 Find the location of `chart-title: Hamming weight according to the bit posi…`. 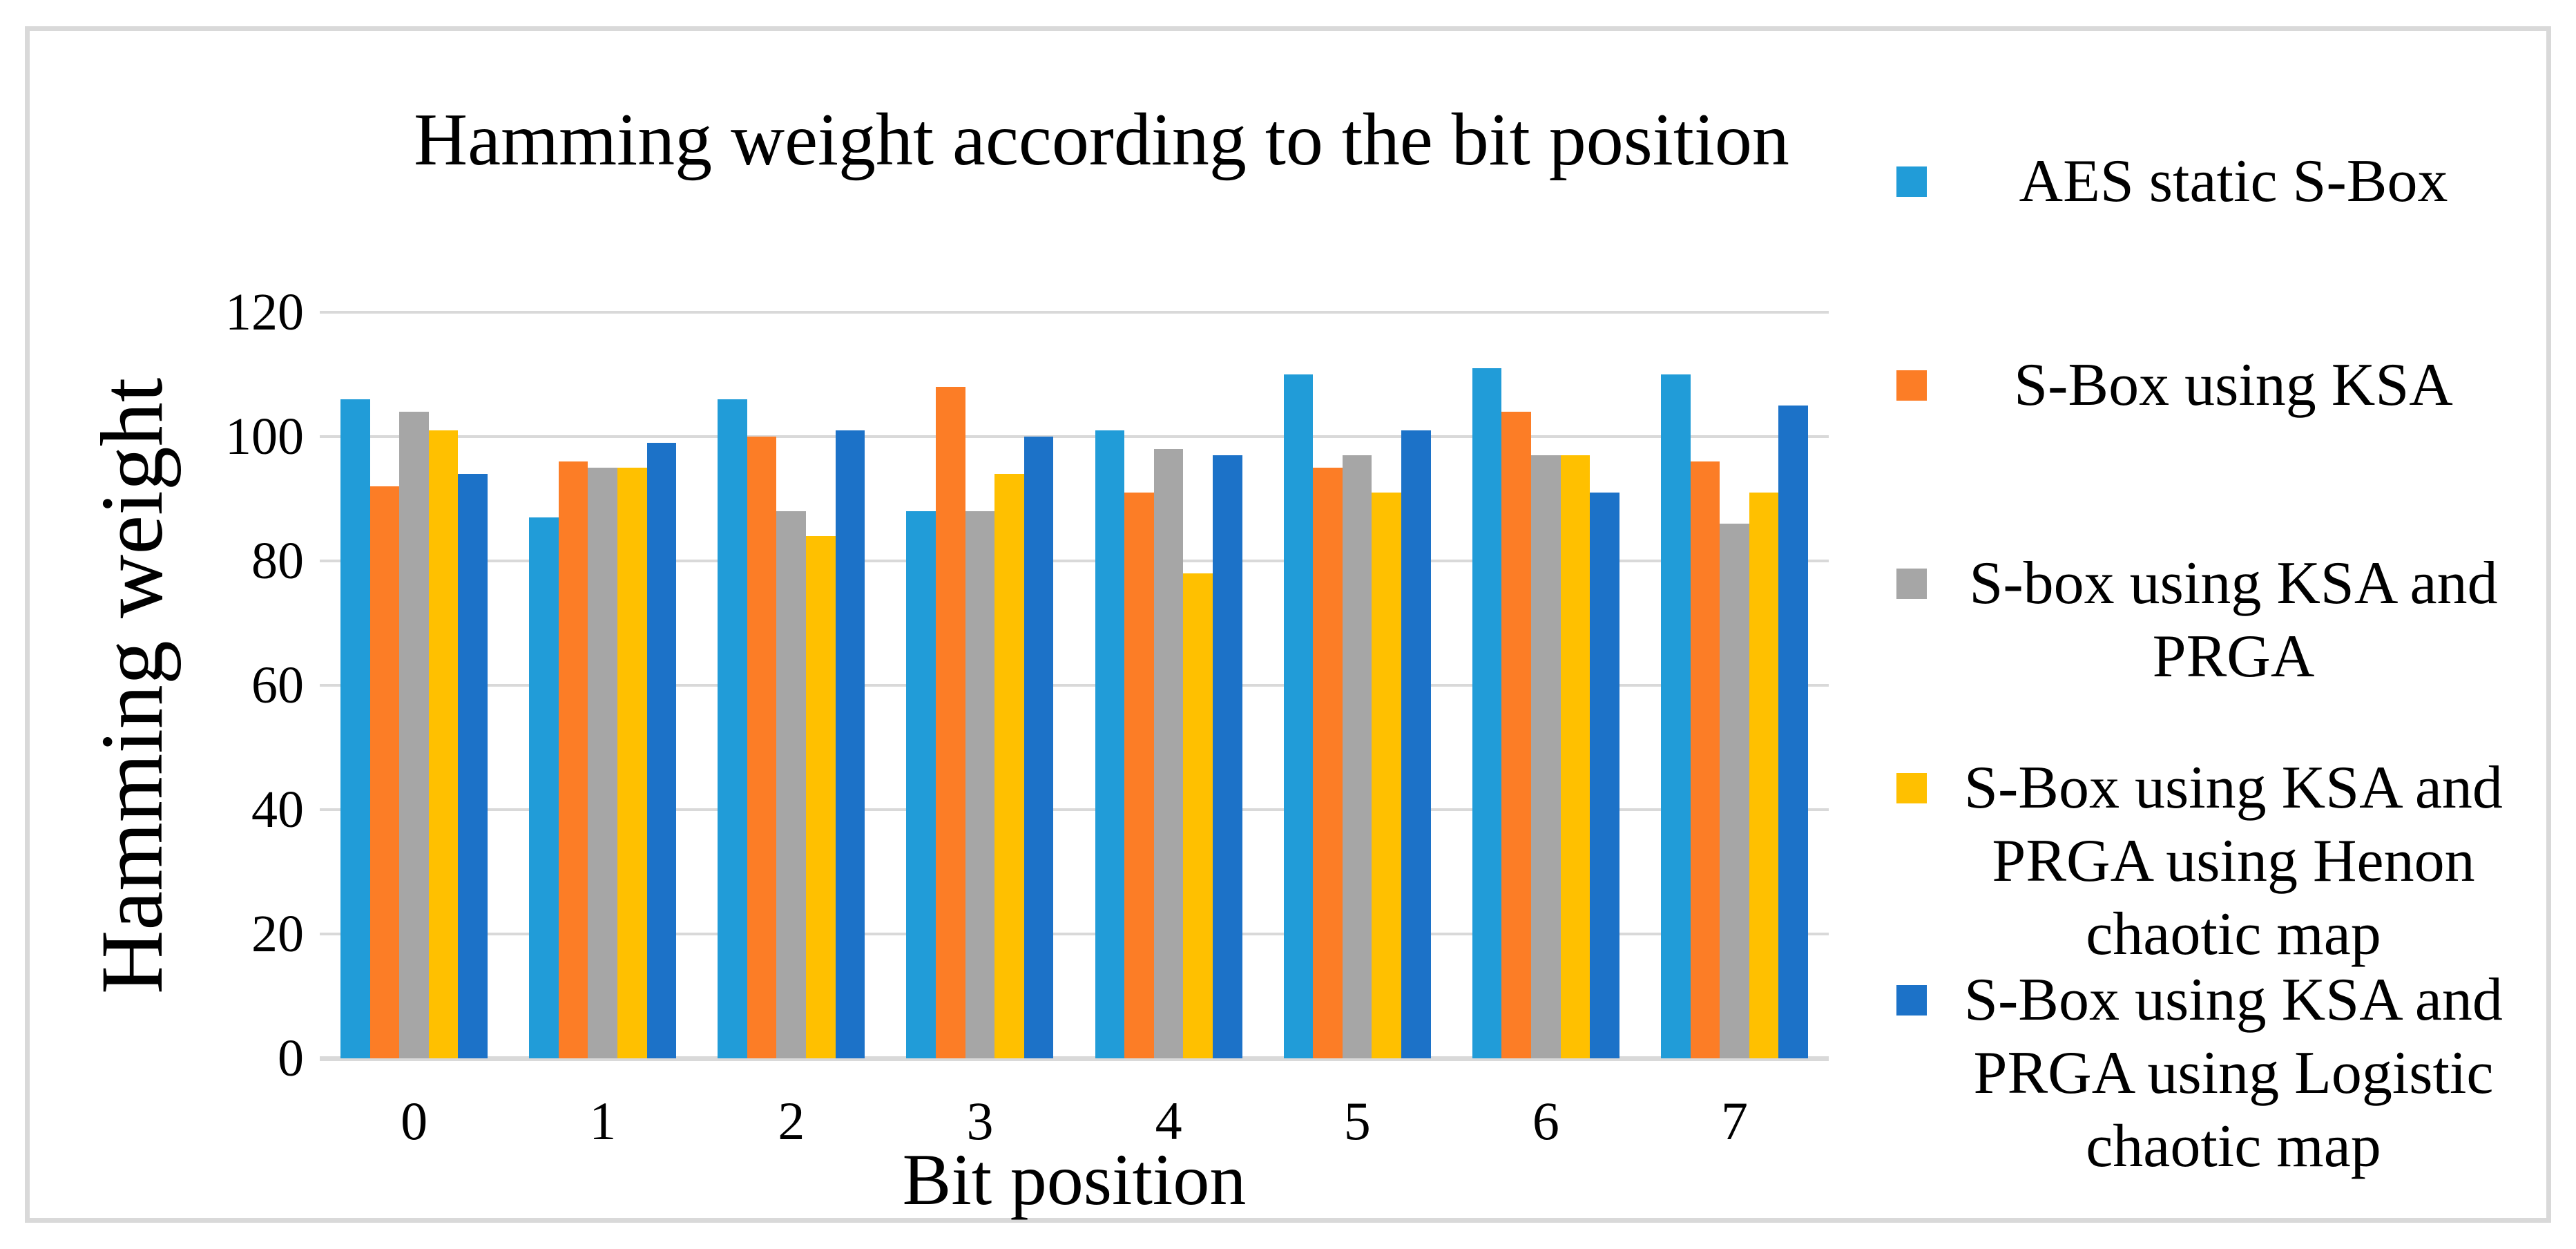

chart-title: Hamming weight according to the bit posi… is located at coordinates (1101, 140).